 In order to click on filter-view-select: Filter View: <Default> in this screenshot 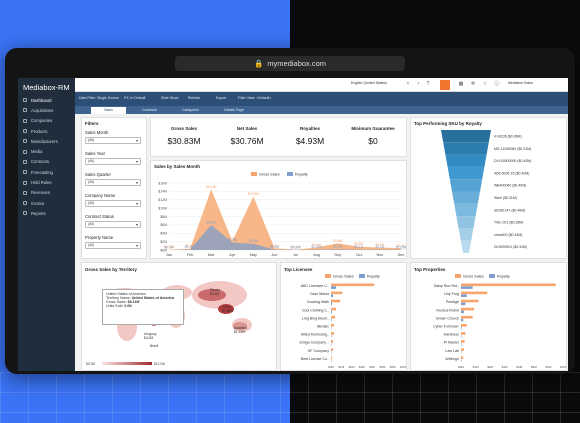, I will do `click(255, 98)`.